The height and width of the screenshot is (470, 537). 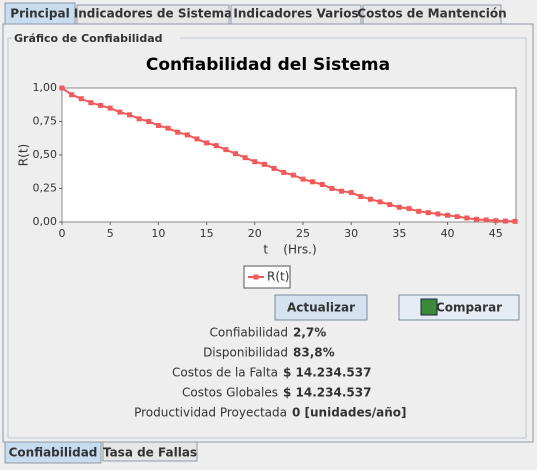 What do you see at coordinates (314, 353) in the screenshot?
I see `info-value: 83,8%` at bounding box center [314, 353].